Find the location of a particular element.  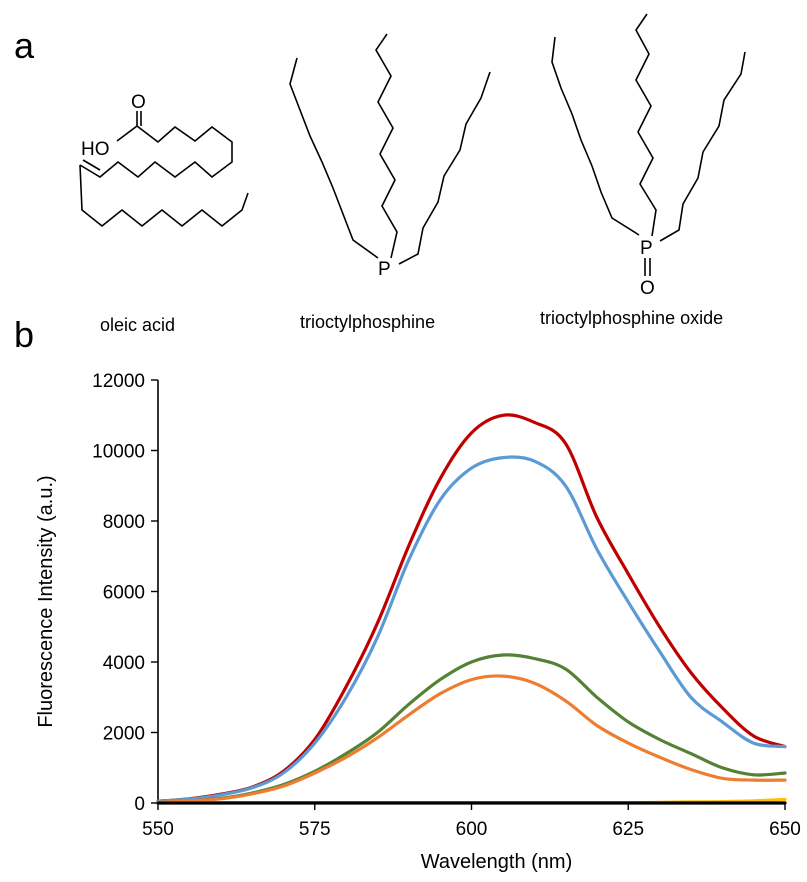

x-ticks: 550 575 600 625 650 is located at coordinates (471, 821).